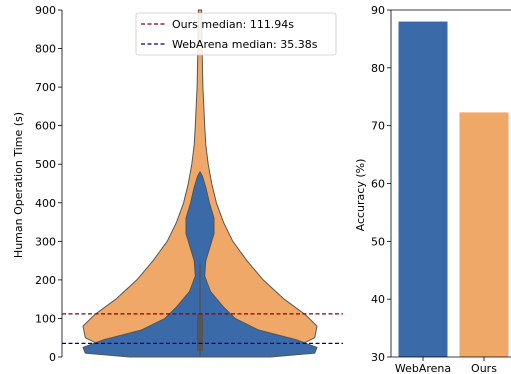  I want to click on violin-ytick-label: 700, so click(45, 87).